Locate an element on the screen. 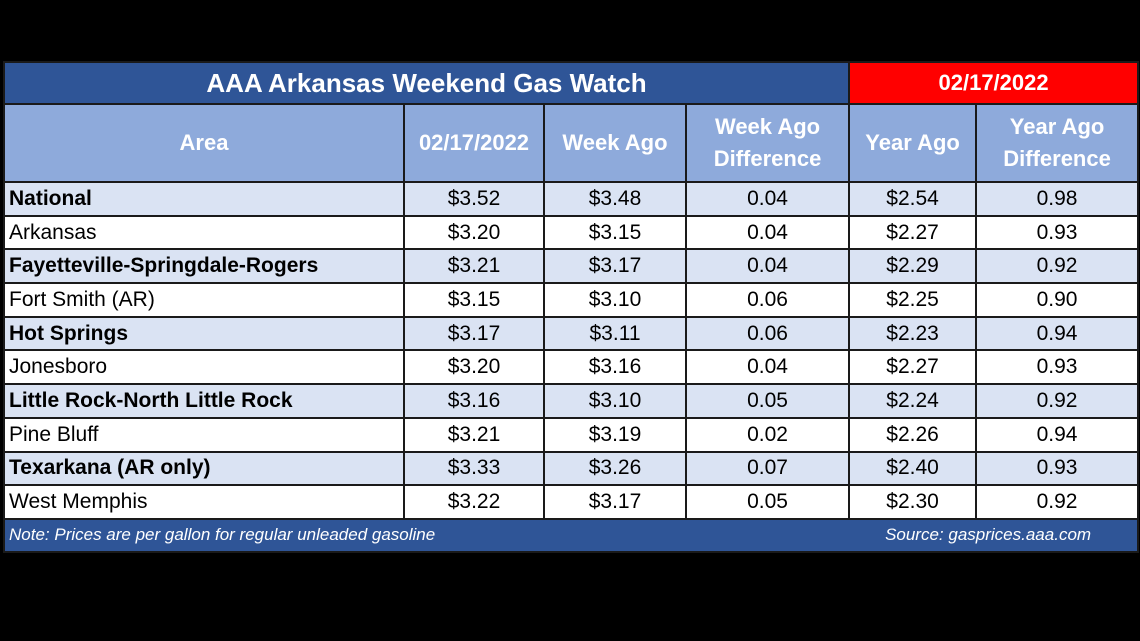  price-cell: $2.54 is located at coordinates (913, 199).